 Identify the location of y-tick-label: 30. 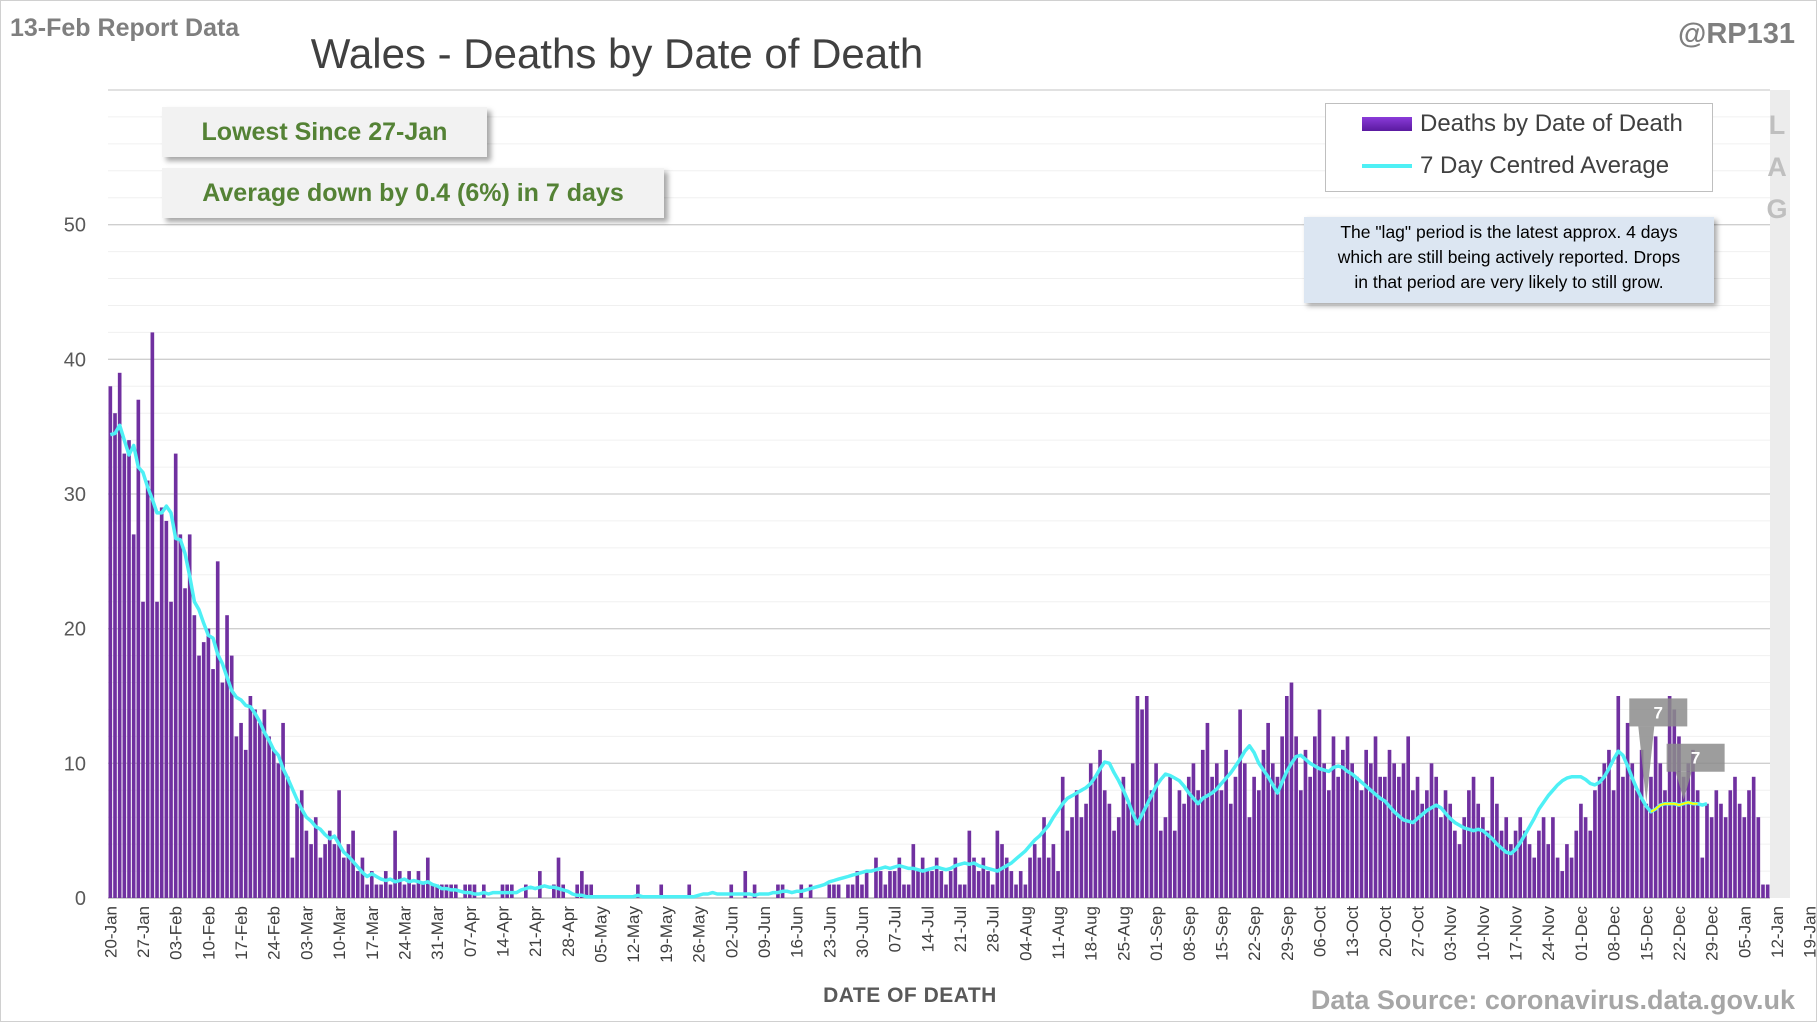
(75, 495).